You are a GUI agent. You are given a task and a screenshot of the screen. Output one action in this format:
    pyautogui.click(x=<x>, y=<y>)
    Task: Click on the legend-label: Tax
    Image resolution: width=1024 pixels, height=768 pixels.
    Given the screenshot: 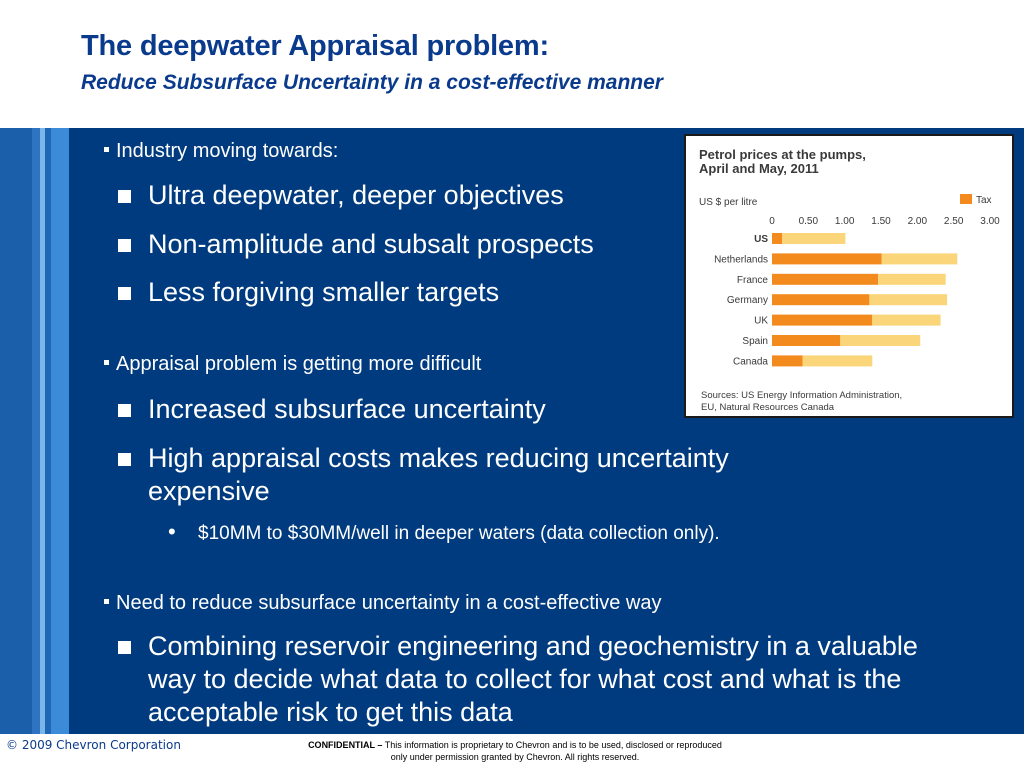 What is the action you would take?
    pyautogui.click(x=984, y=200)
    